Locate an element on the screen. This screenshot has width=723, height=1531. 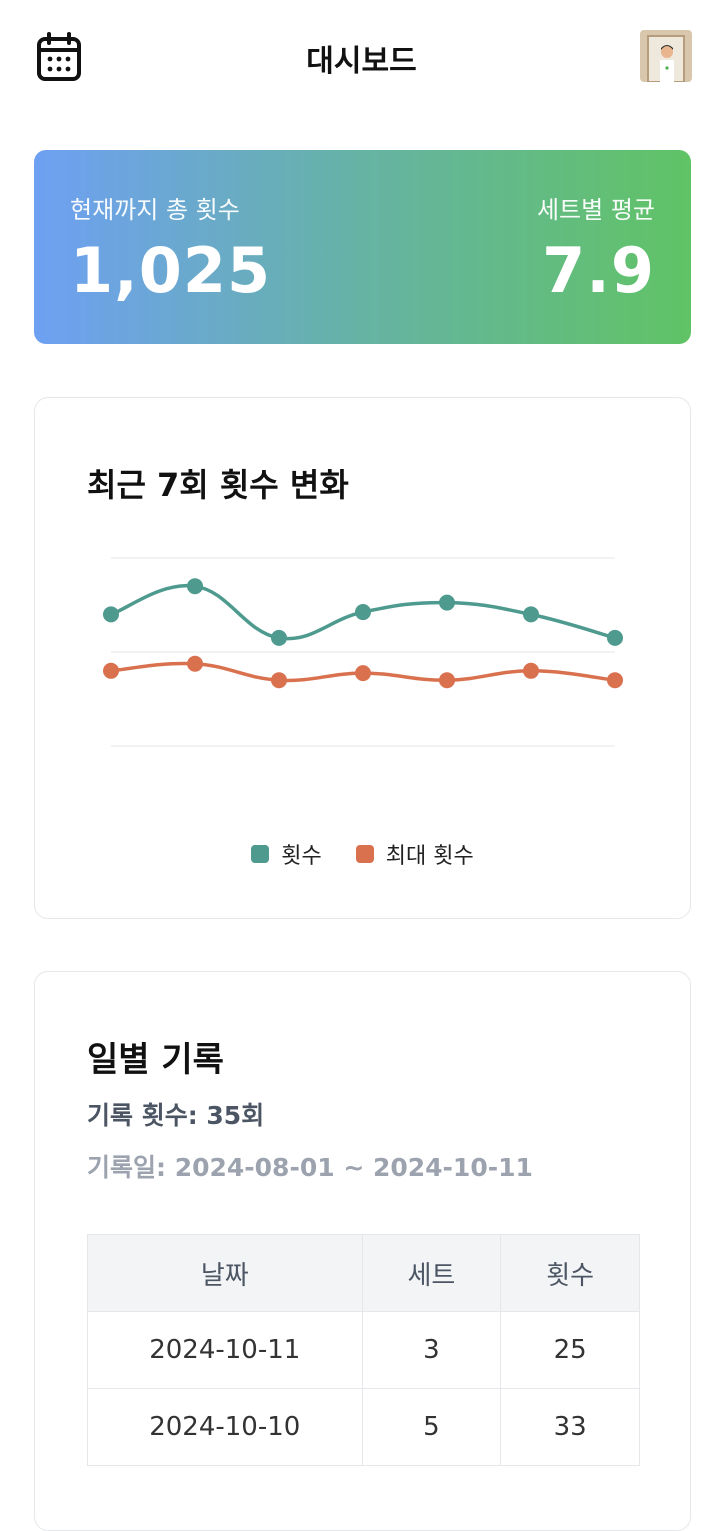
records-count: 기록 횟수: 35회 is located at coordinates (176, 1115).